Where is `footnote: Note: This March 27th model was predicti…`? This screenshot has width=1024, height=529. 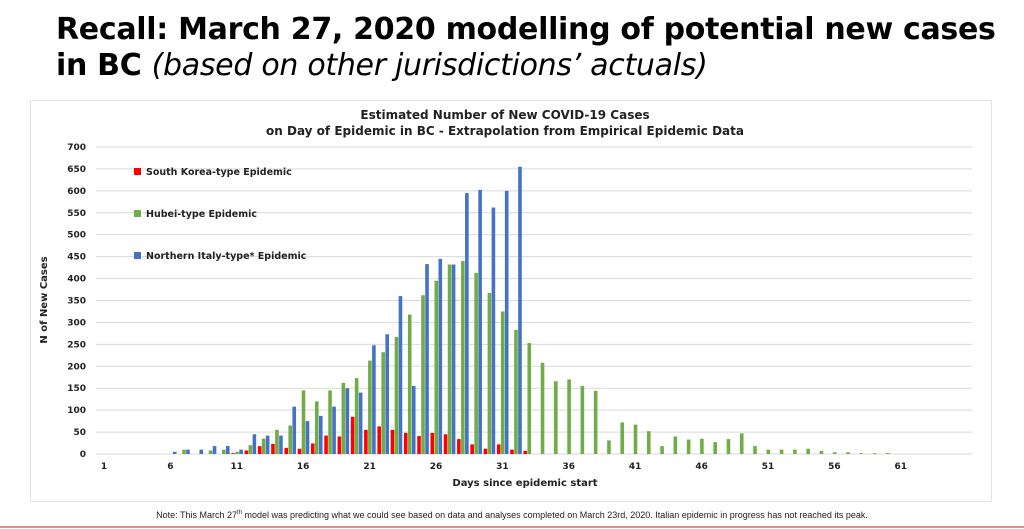
footnote: Note: This March 27th model was predicti… is located at coordinates (512, 515).